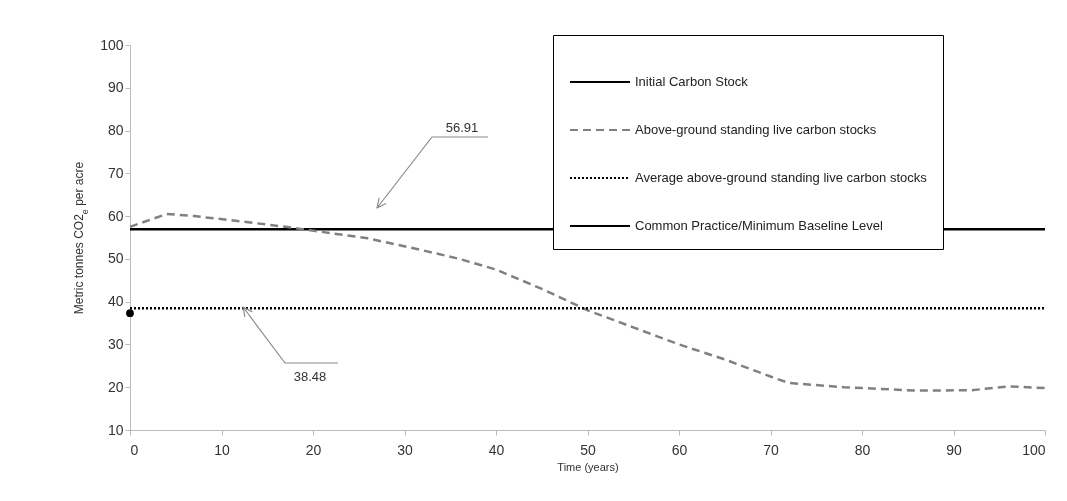 Image resolution: width=1067 pixels, height=501 pixels. What do you see at coordinates (222, 449) in the screenshot?
I see `x-tick-label: 10` at bounding box center [222, 449].